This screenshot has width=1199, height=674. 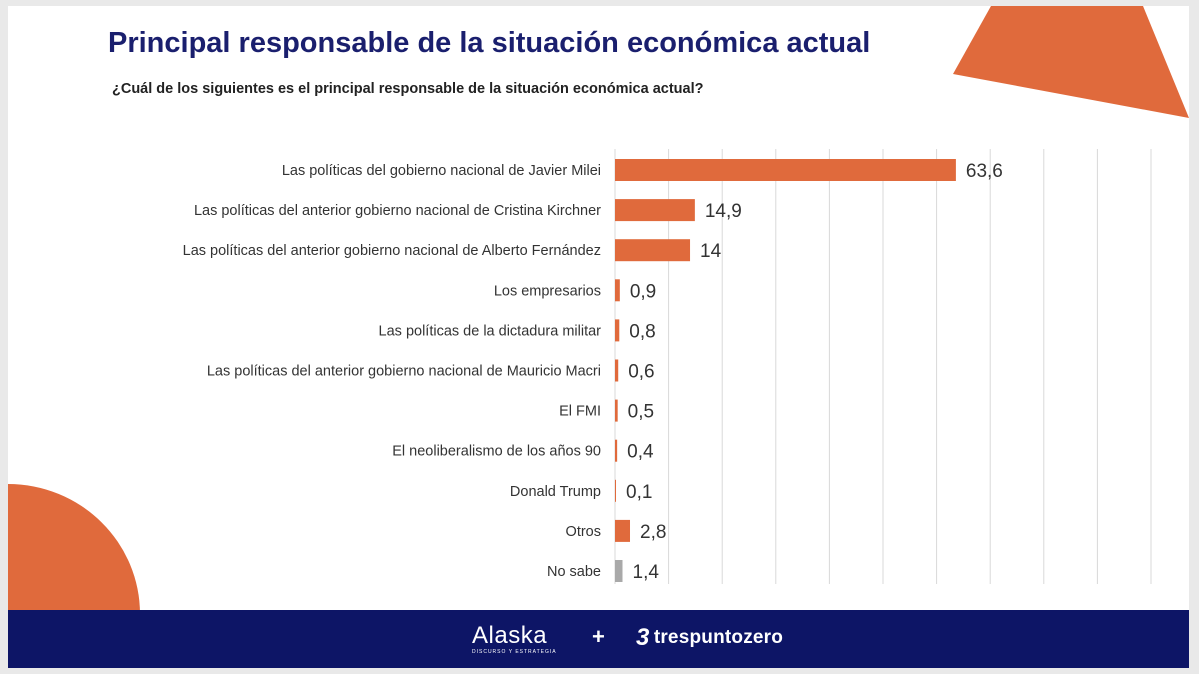 I want to click on alaska-logo-tagline: DISCURSO Y ESTRATEGIA, so click(x=514, y=652).